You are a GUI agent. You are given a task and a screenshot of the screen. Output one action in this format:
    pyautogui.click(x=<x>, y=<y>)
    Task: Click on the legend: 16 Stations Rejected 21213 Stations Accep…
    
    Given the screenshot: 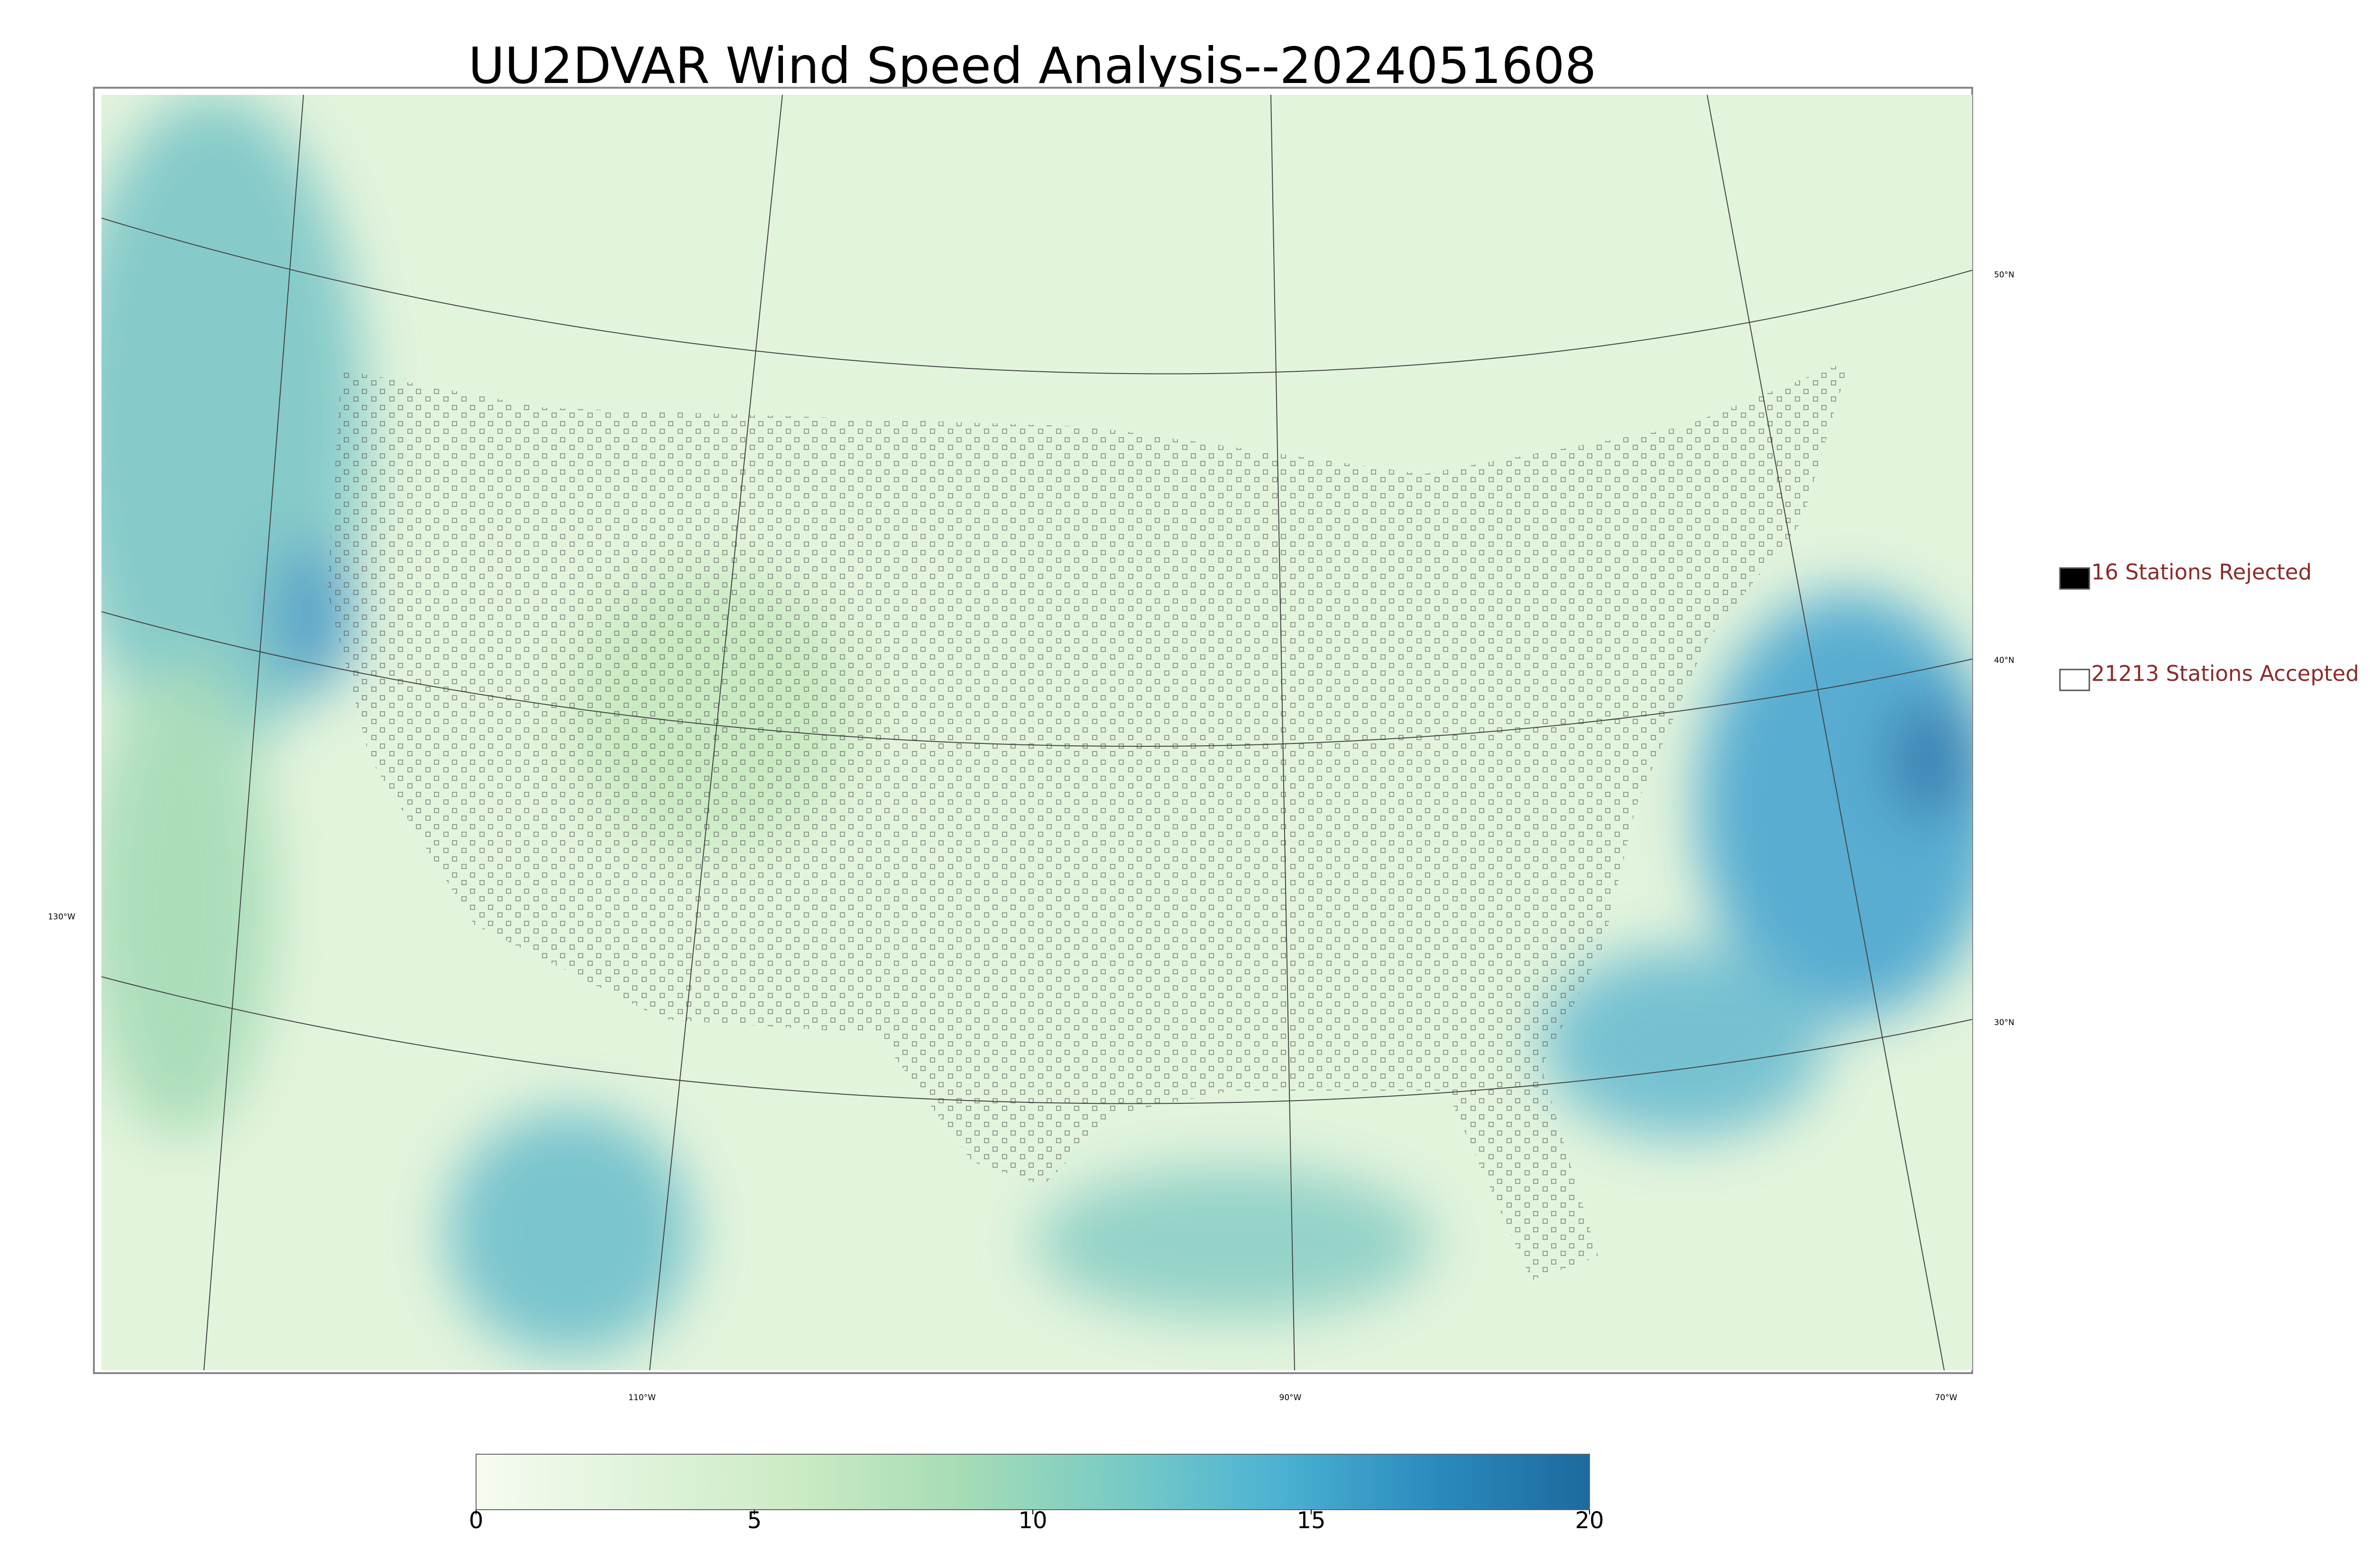 What is the action you would take?
    pyautogui.click(x=2209, y=625)
    